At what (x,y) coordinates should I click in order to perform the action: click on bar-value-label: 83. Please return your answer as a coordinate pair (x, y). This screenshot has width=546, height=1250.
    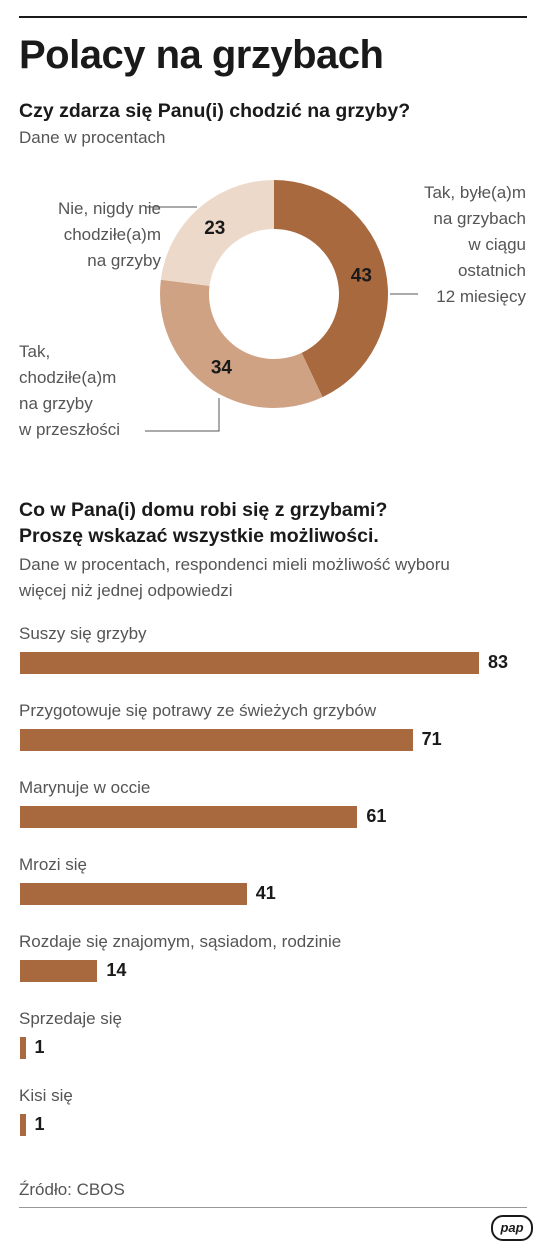
    Looking at the image, I should click on (498, 662).